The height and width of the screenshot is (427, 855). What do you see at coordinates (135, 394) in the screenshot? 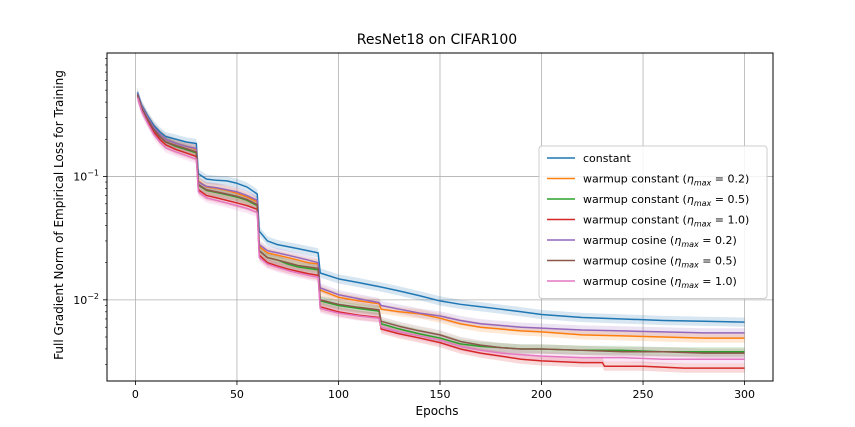
I see `x-tick-label: 0` at bounding box center [135, 394].